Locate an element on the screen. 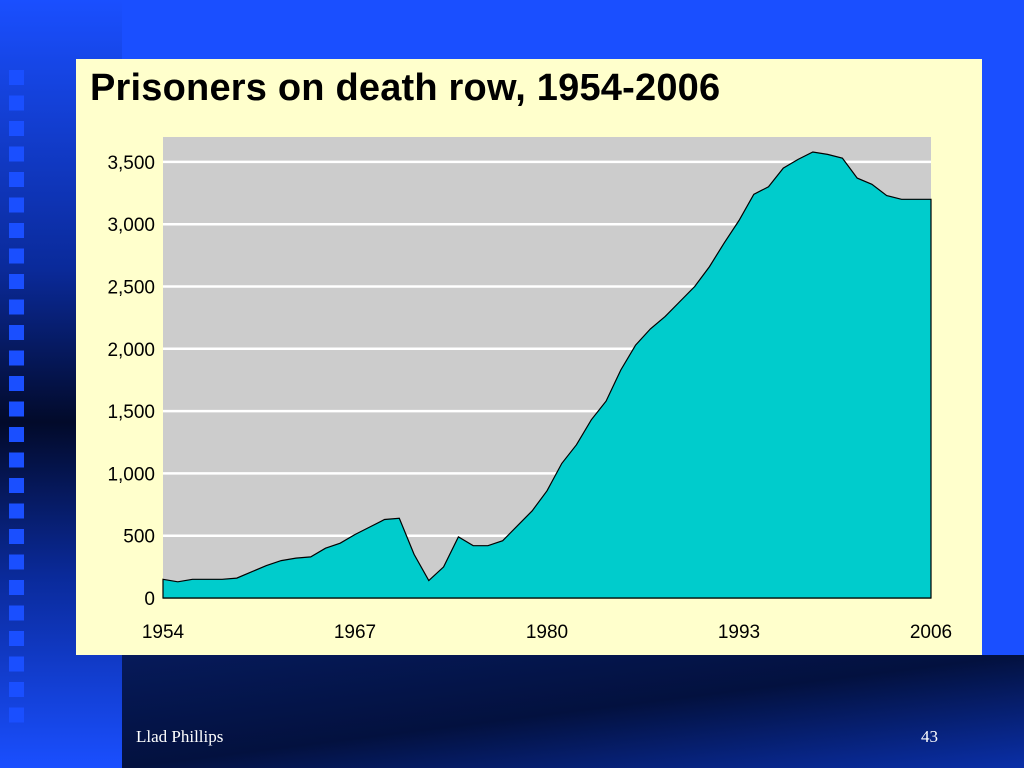 This screenshot has width=1024, height=768. y-tick-label: 1,500 is located at coordinates (131, 412).